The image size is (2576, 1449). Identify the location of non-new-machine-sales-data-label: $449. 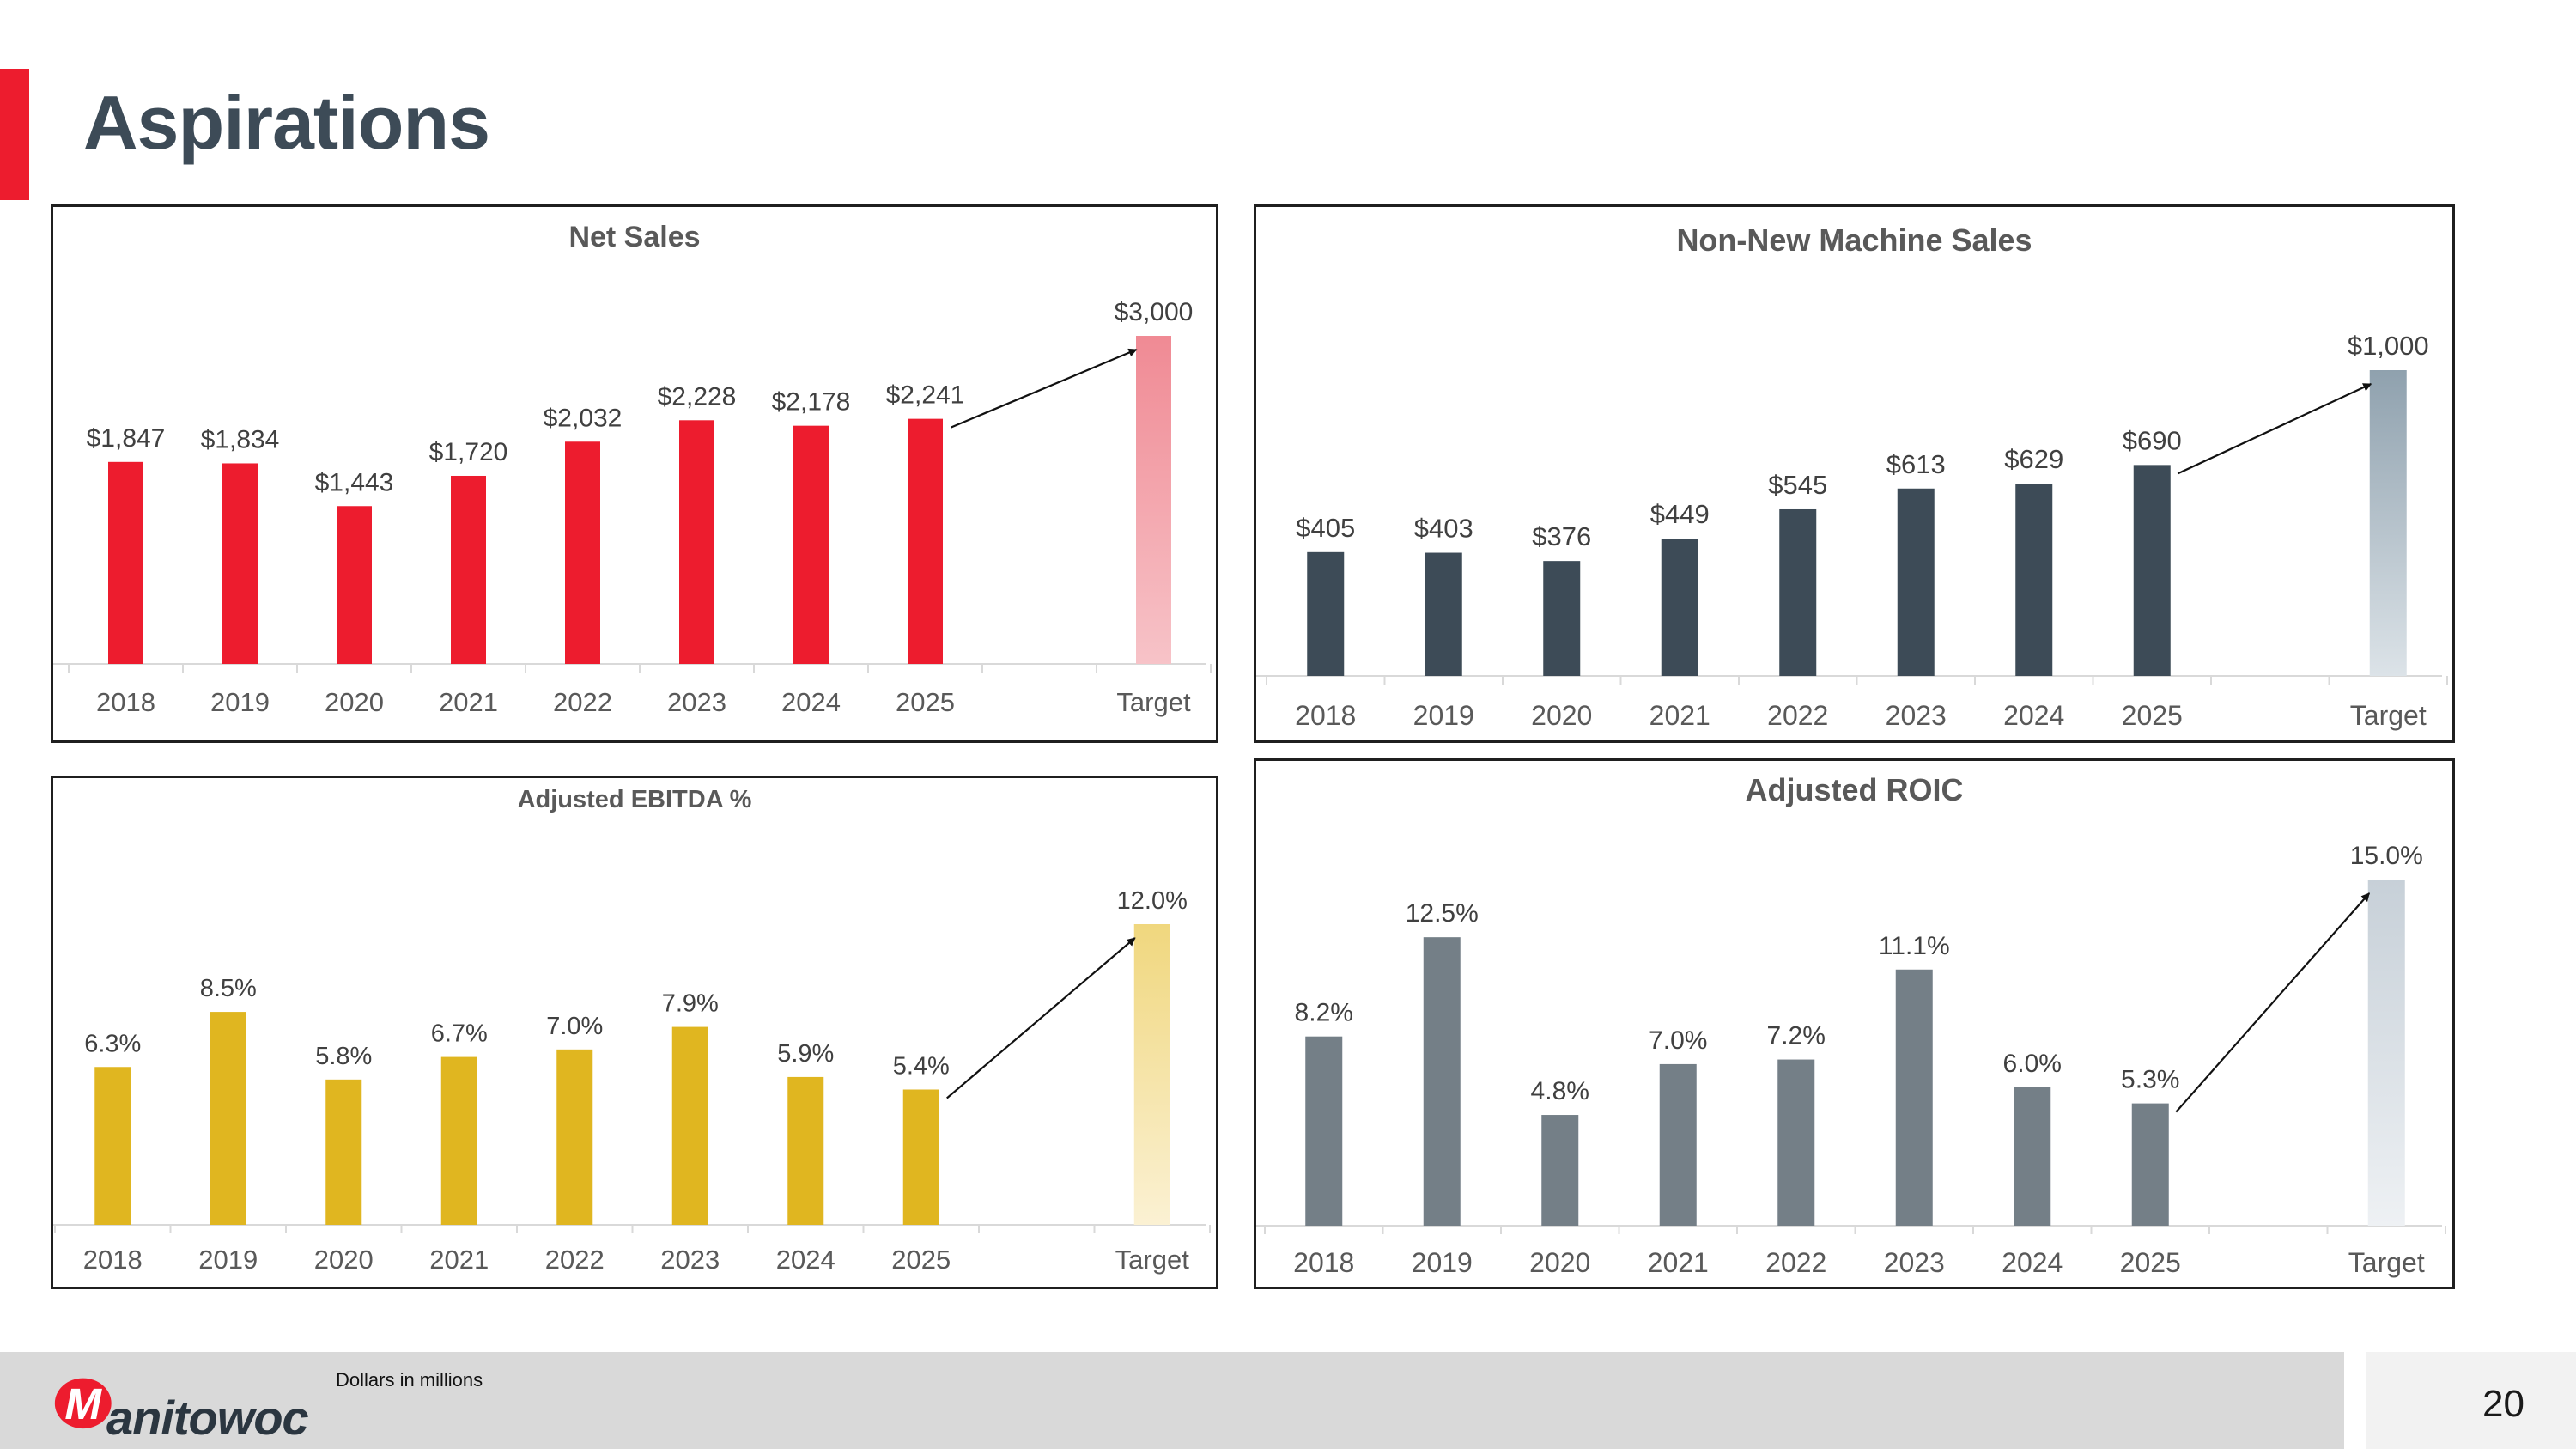
(1680, 514).